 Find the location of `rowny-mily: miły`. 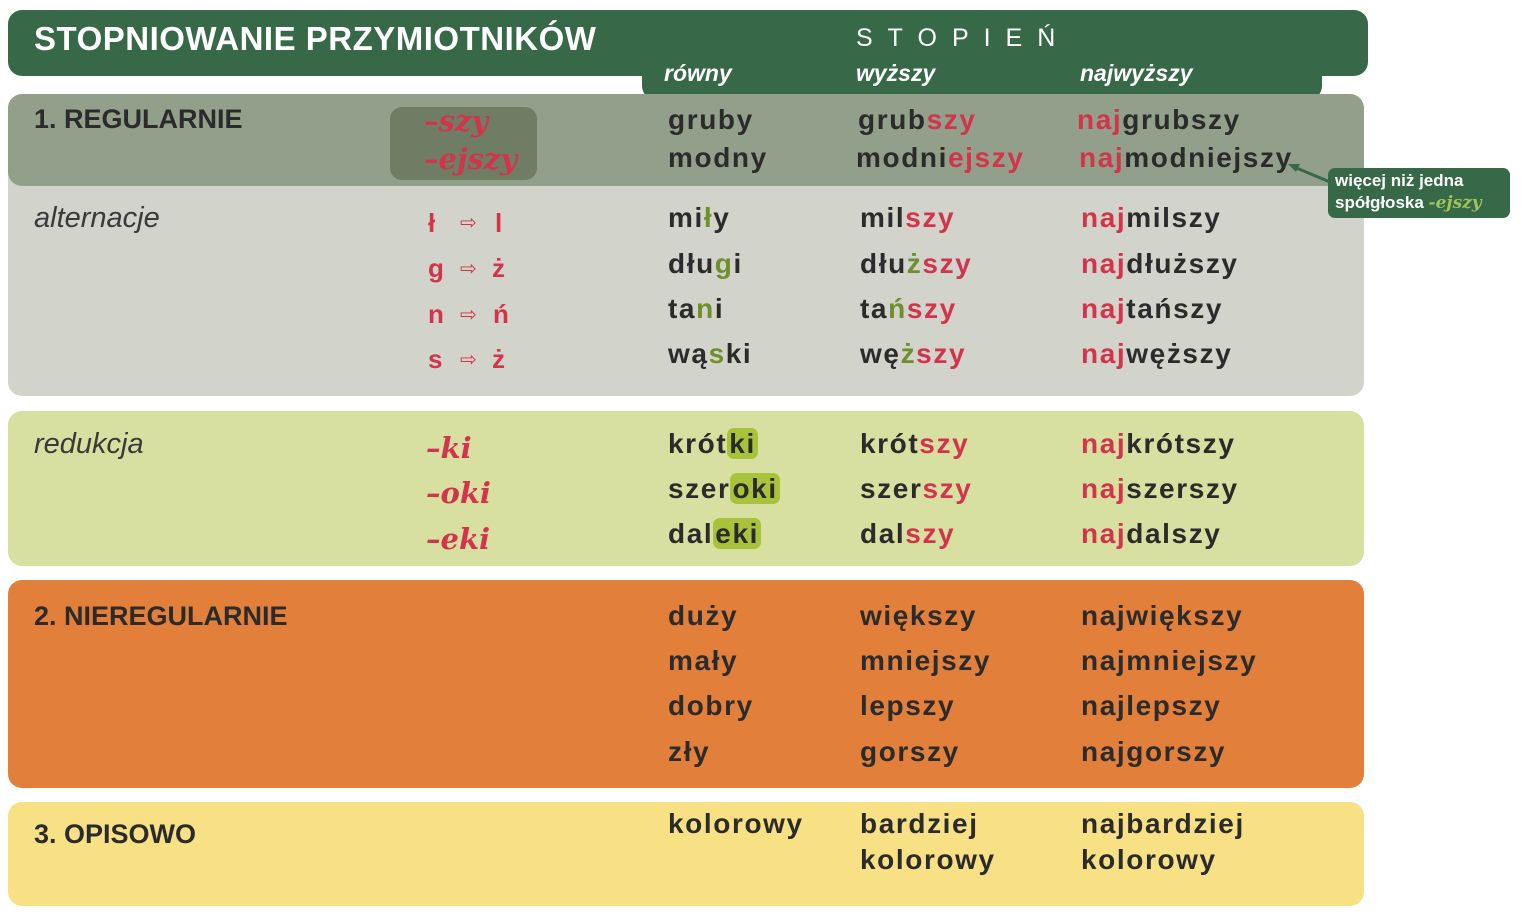

rowny-mily: miły is located at coordinates (699, 217).